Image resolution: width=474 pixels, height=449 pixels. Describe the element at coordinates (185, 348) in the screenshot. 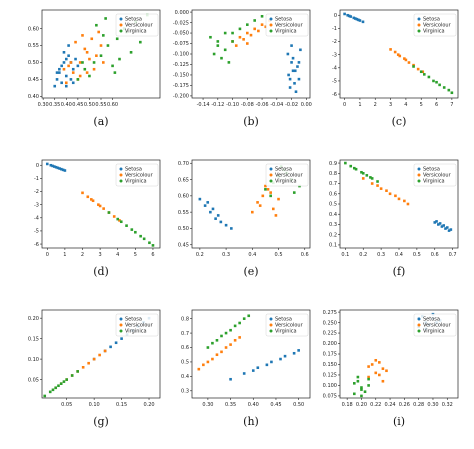

I see `y-tick-label: 0.6` at that location.